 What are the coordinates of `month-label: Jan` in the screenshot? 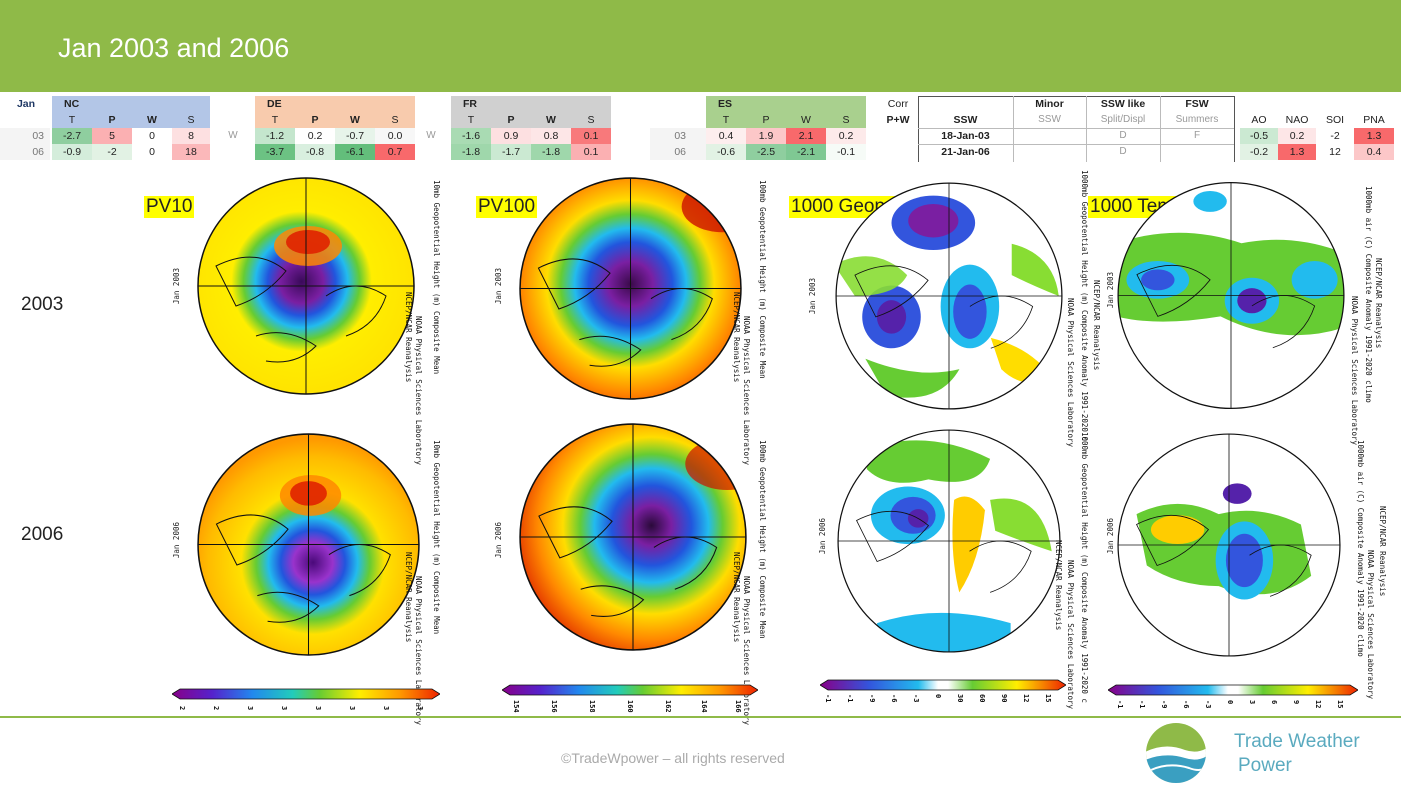 It's located at (26, 104).